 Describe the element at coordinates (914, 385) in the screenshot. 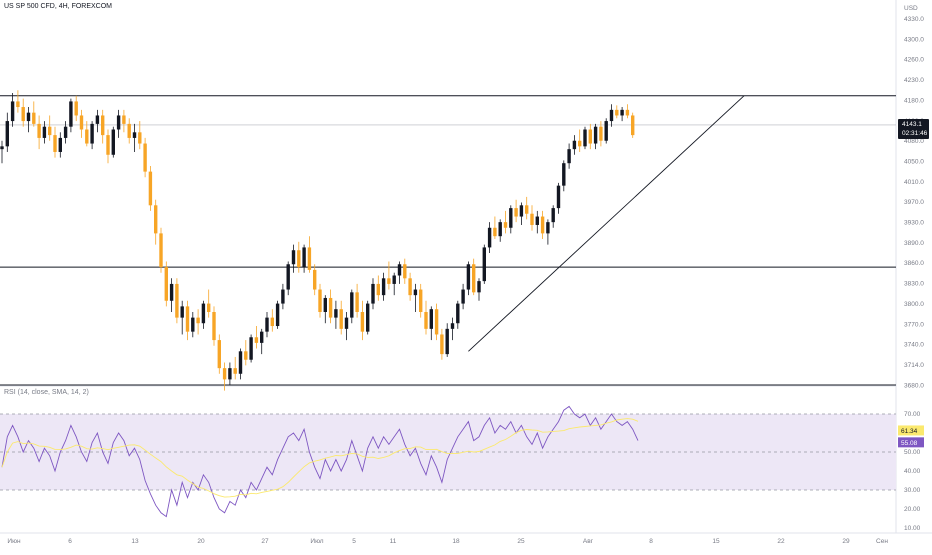

I see `price-axis-tick: 3680.0` at that location.